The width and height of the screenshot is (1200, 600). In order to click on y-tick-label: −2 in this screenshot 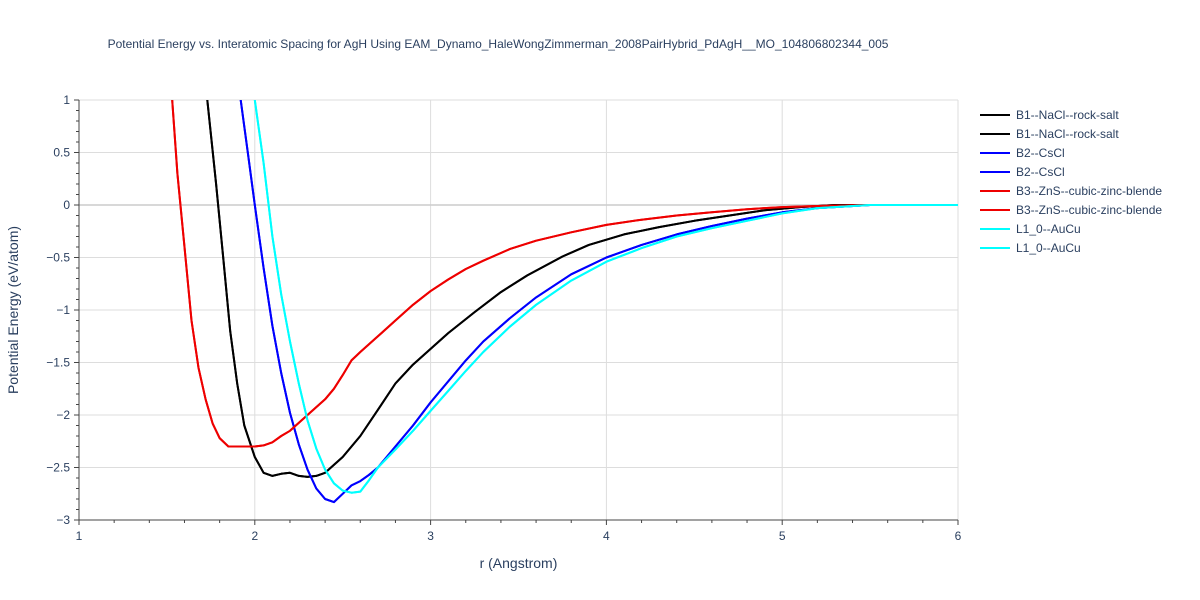, I will do `click(63, 415)`.